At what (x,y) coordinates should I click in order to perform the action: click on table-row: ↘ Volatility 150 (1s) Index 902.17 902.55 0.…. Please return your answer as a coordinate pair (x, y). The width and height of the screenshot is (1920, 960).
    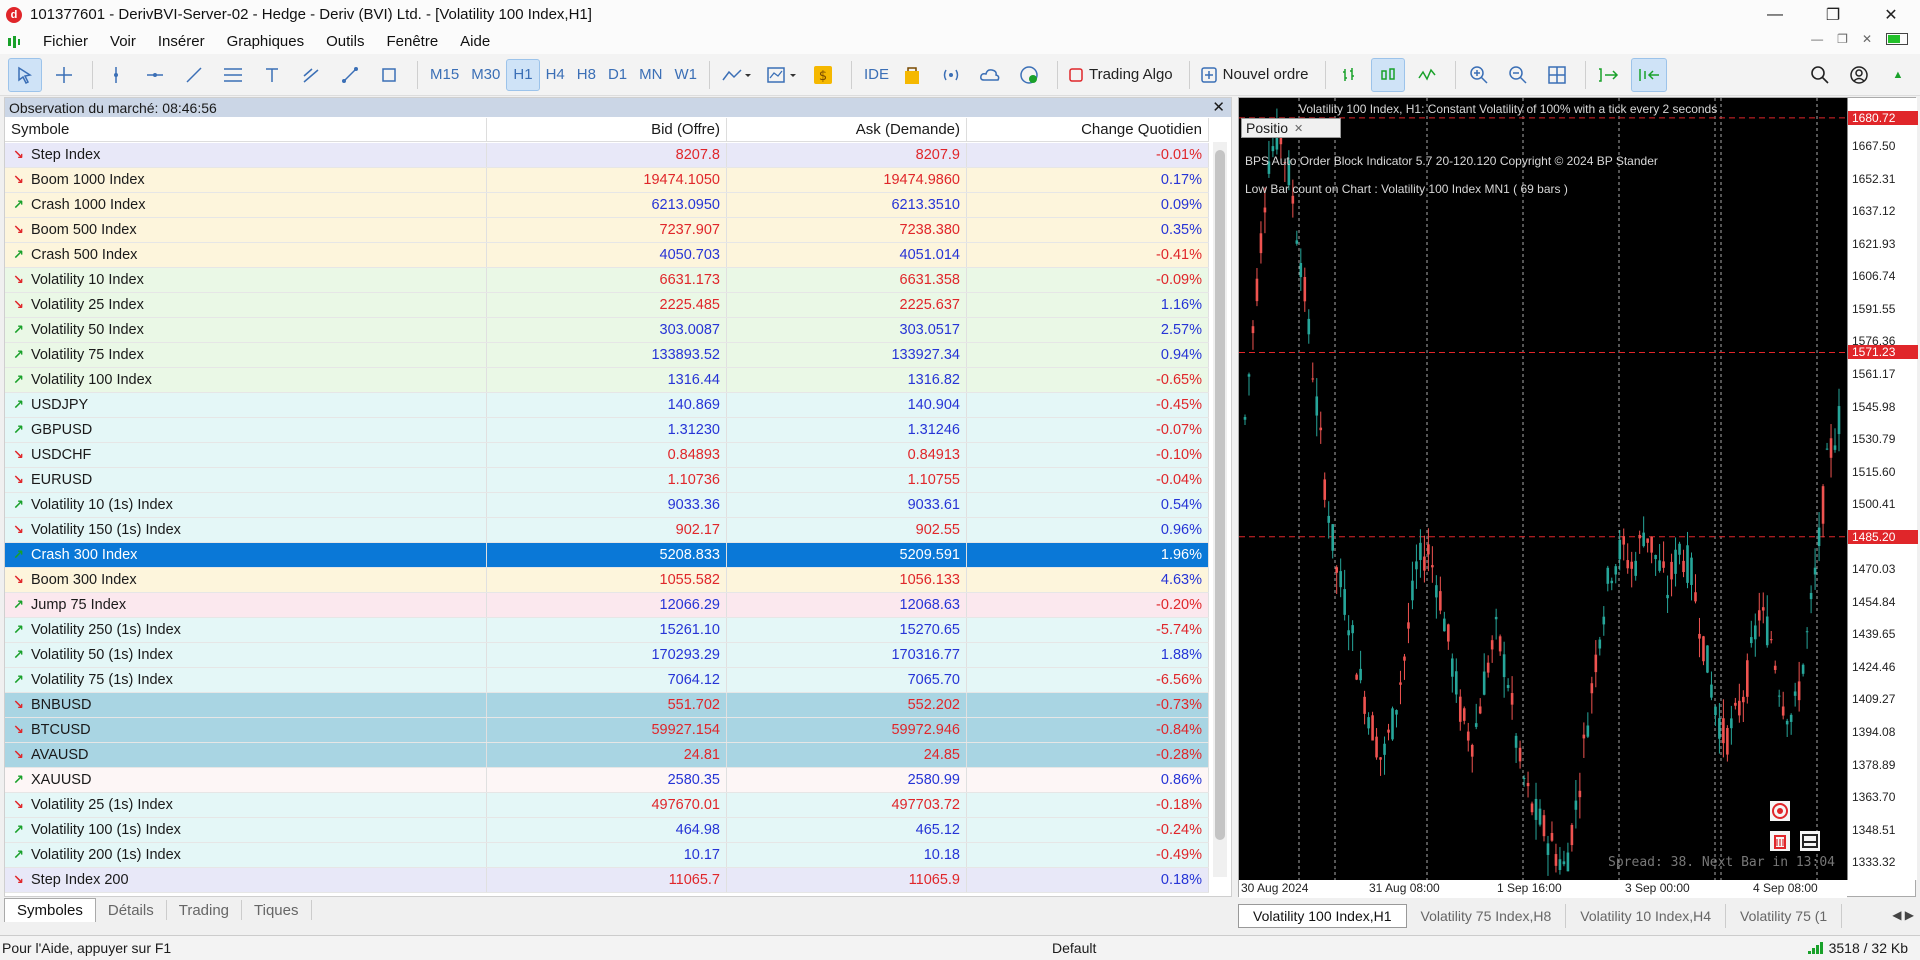
    Looking at the image, I should click on (607, 530).